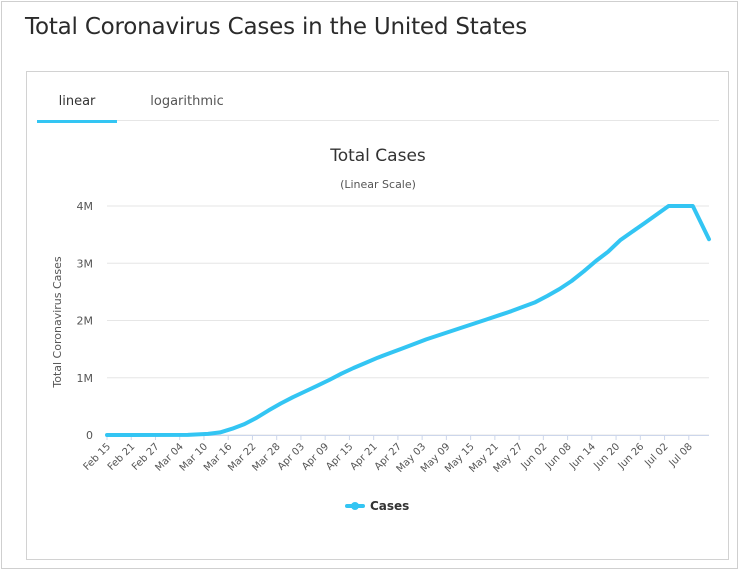 This screenshot has width=740, height=571. What do you see at coordinates (85, 206) in the screenshot?
I see `y-tick-label: 4M` at bounding box center [85, 206].